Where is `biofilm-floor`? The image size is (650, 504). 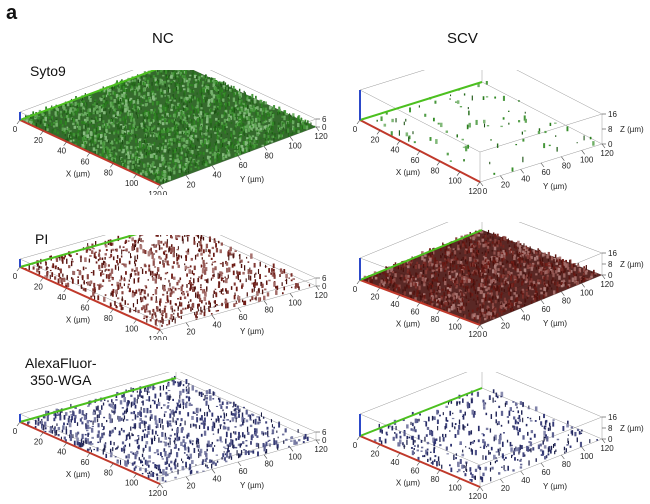 biofilm-floor is located at coordinates (168, 127).